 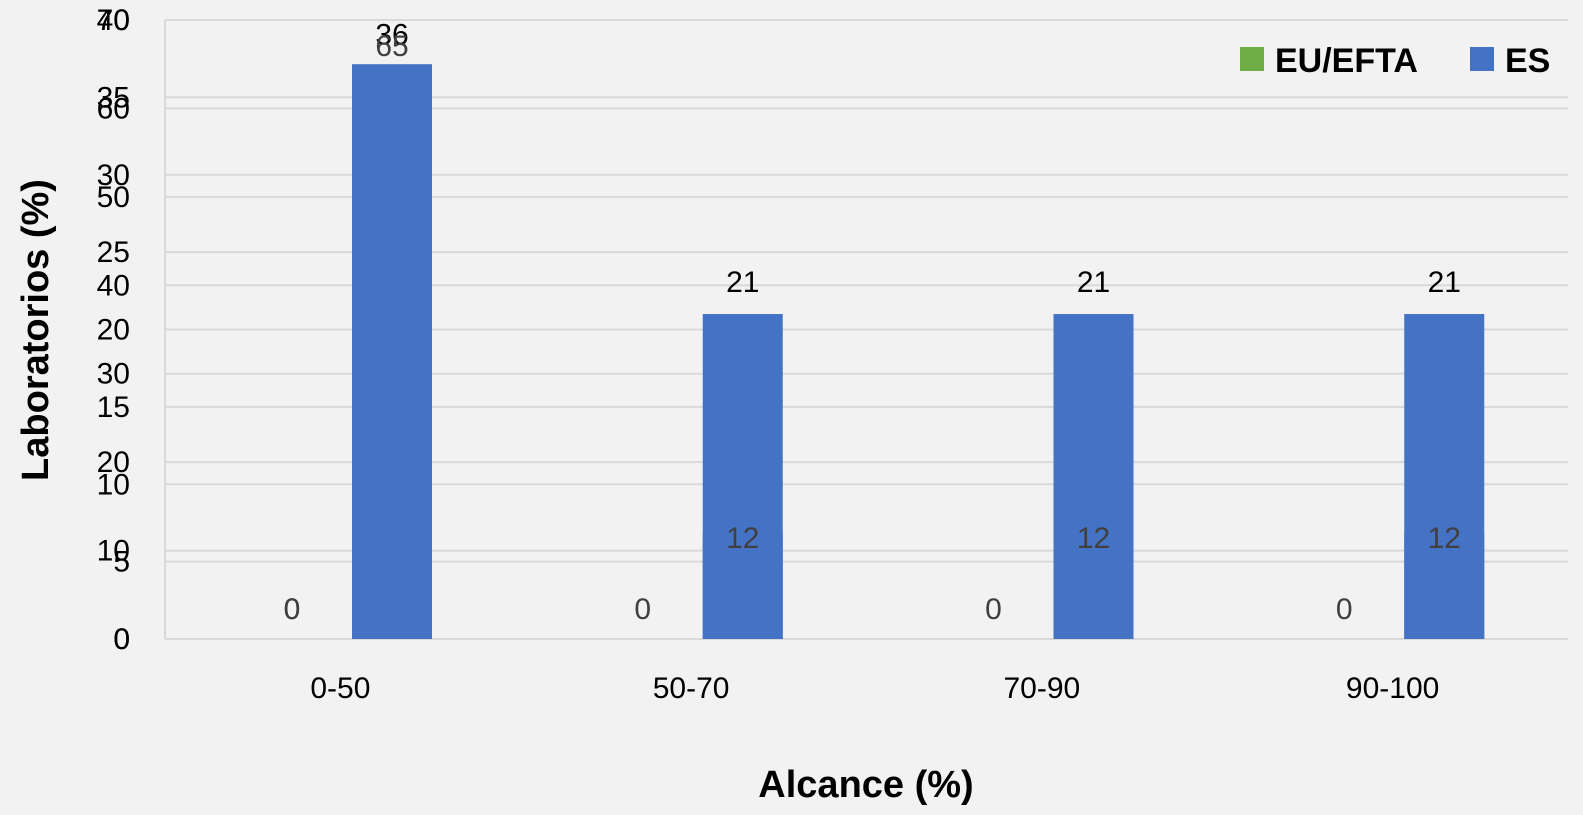 I want to click on y-tick-label: 25, so click(x=113, y=252).